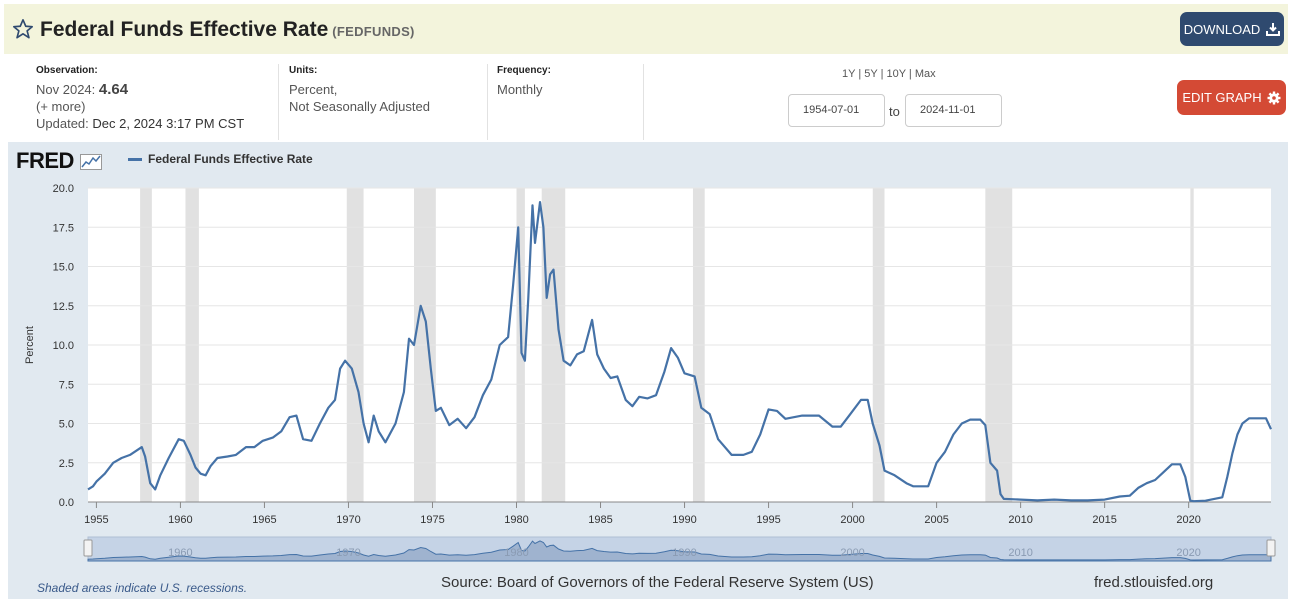 Image resolution: width=1292 pixels, height=603 pixels. I want to click on edit-graph-button: EDIT GRAPH, so click(1231, 97).